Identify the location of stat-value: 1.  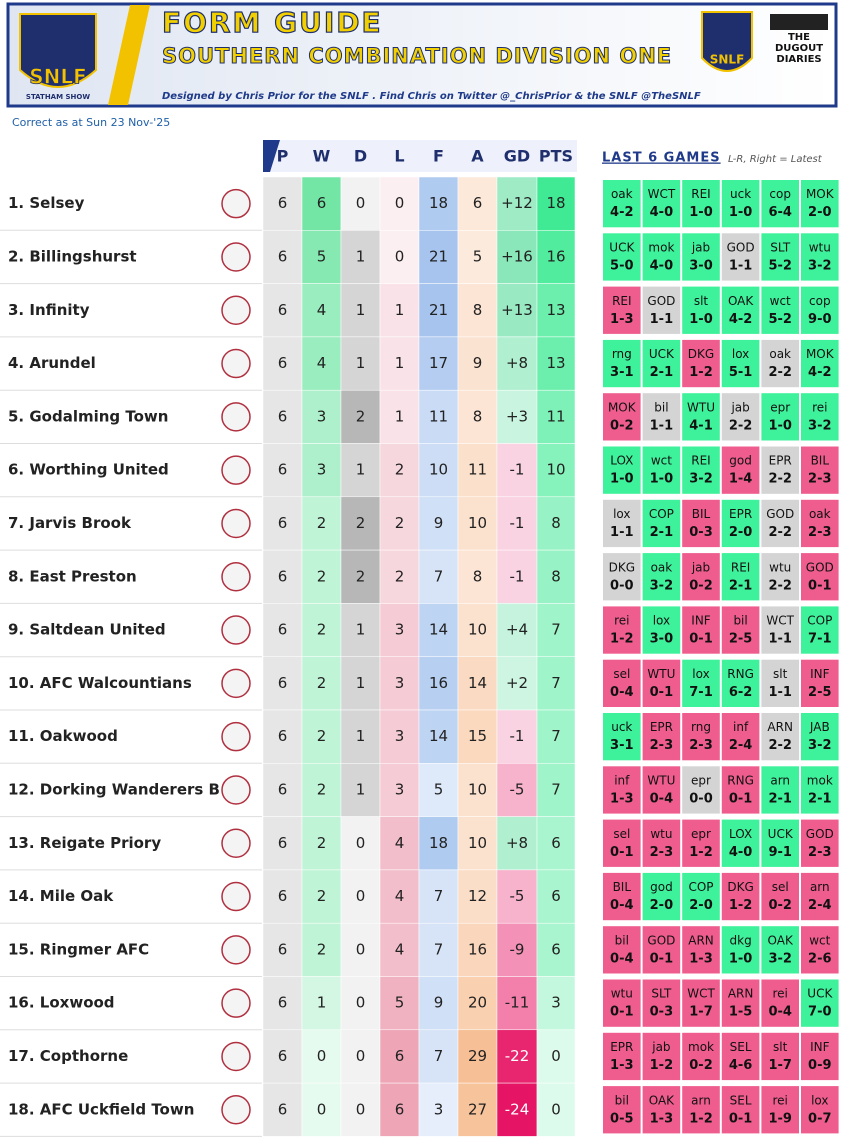
(361, 789).